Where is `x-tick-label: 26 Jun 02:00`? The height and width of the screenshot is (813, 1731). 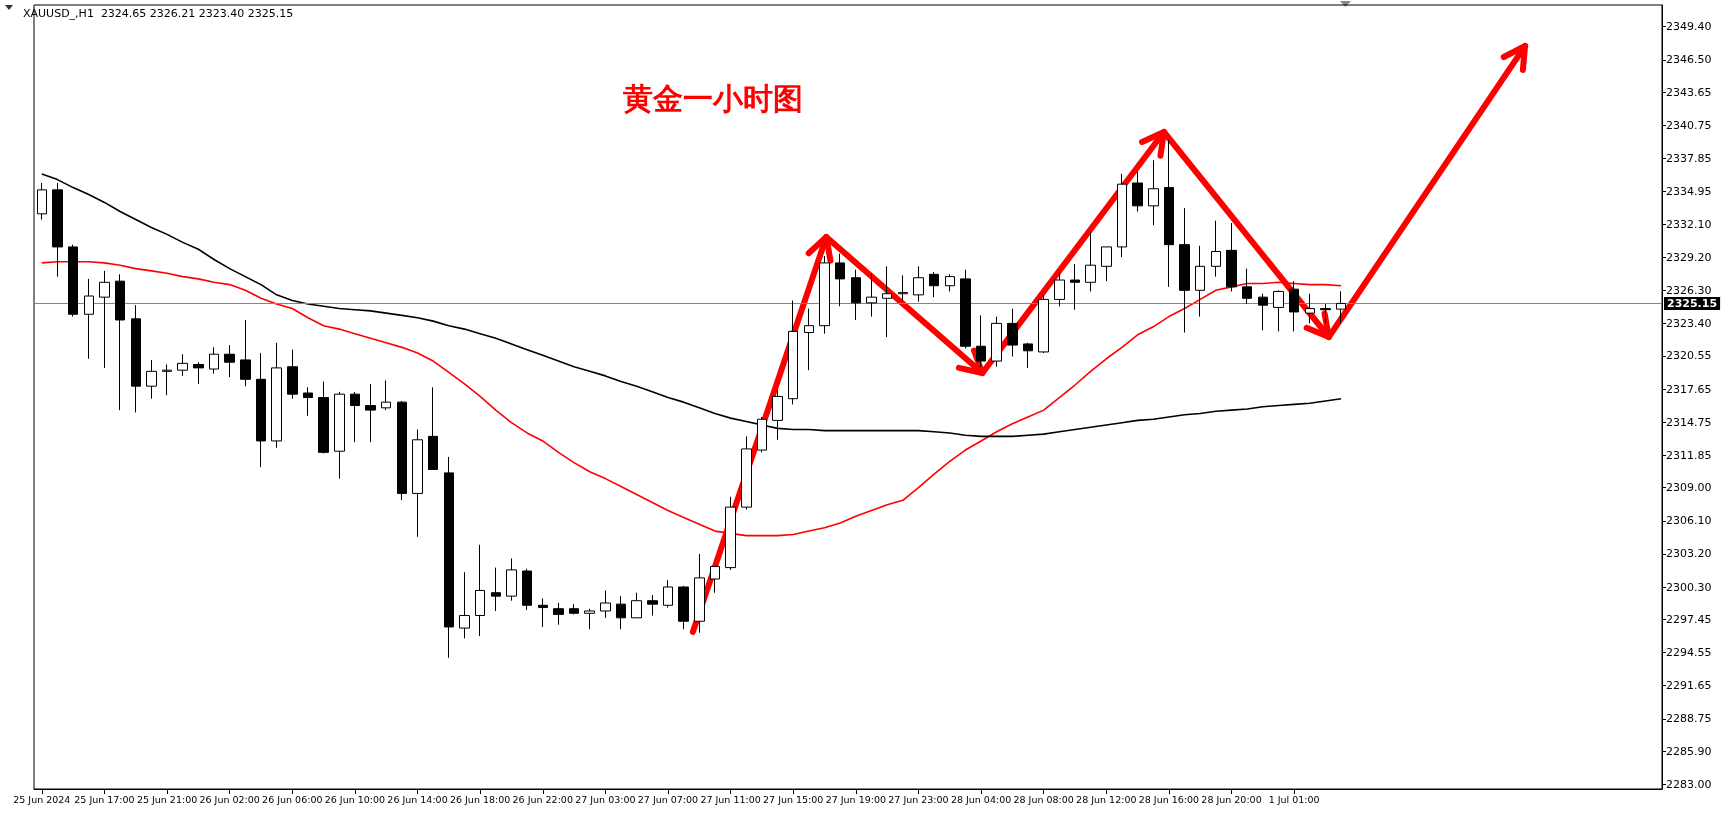
x-tick-label: 26 Jun 02:00 is located at coordinates (229, 799).